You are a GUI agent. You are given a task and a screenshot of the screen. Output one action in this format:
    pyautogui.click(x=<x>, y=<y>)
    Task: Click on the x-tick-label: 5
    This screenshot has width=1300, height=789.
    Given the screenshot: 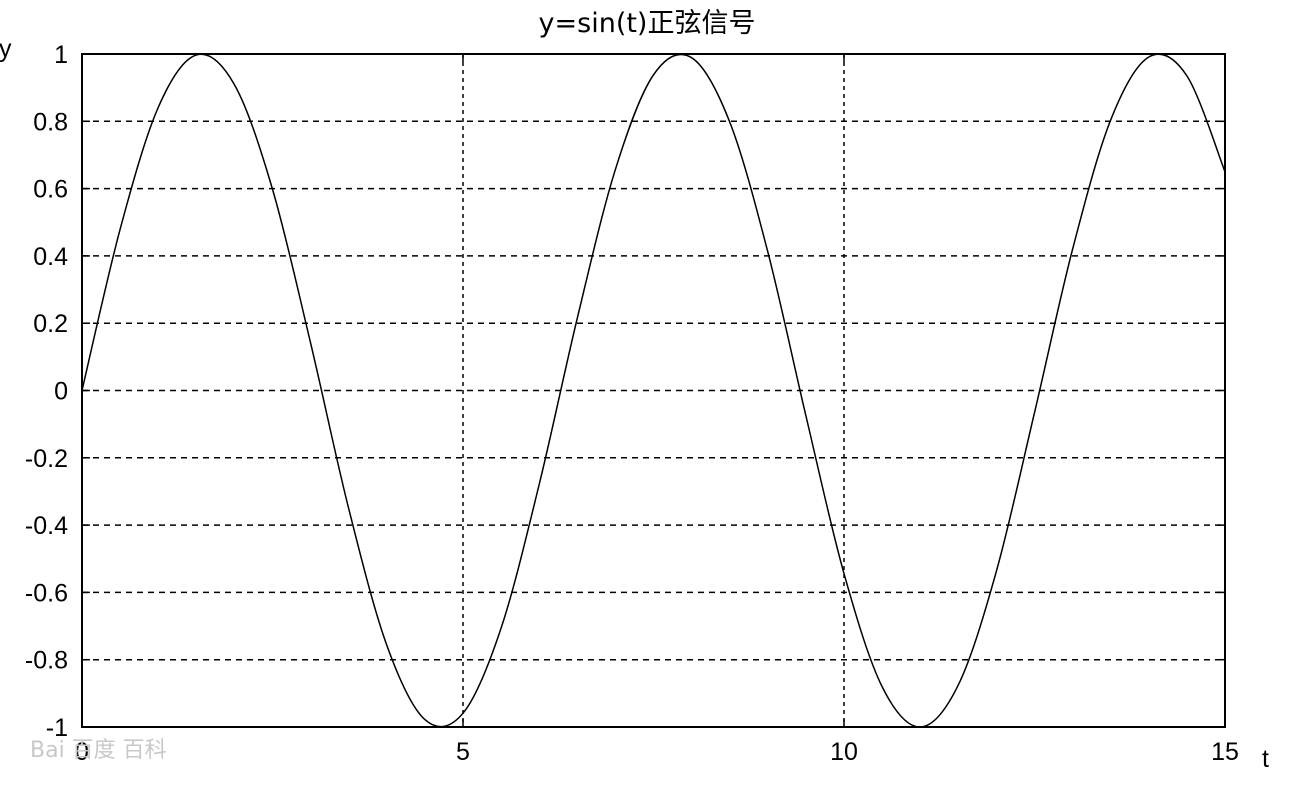 What is the action you would take?
    pyautogui.click(x=463, y=752)
    